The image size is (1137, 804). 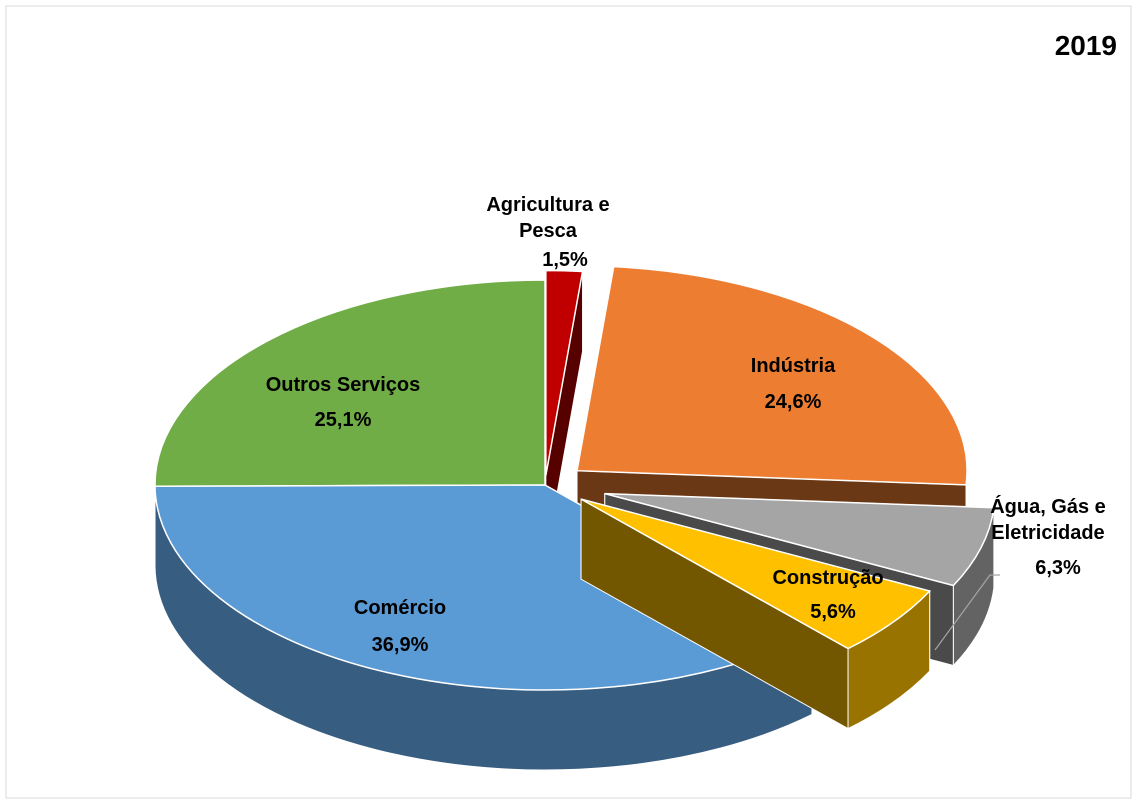 I want to click on category-label: Outros Serviços, so click(x=343, y=385).